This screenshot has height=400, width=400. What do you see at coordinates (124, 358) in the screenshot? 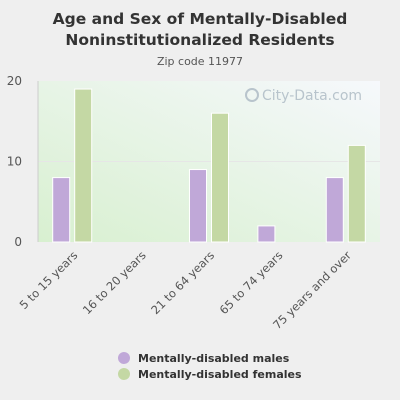
I see `legend-swatch-males` at bounding box center [124, 358].